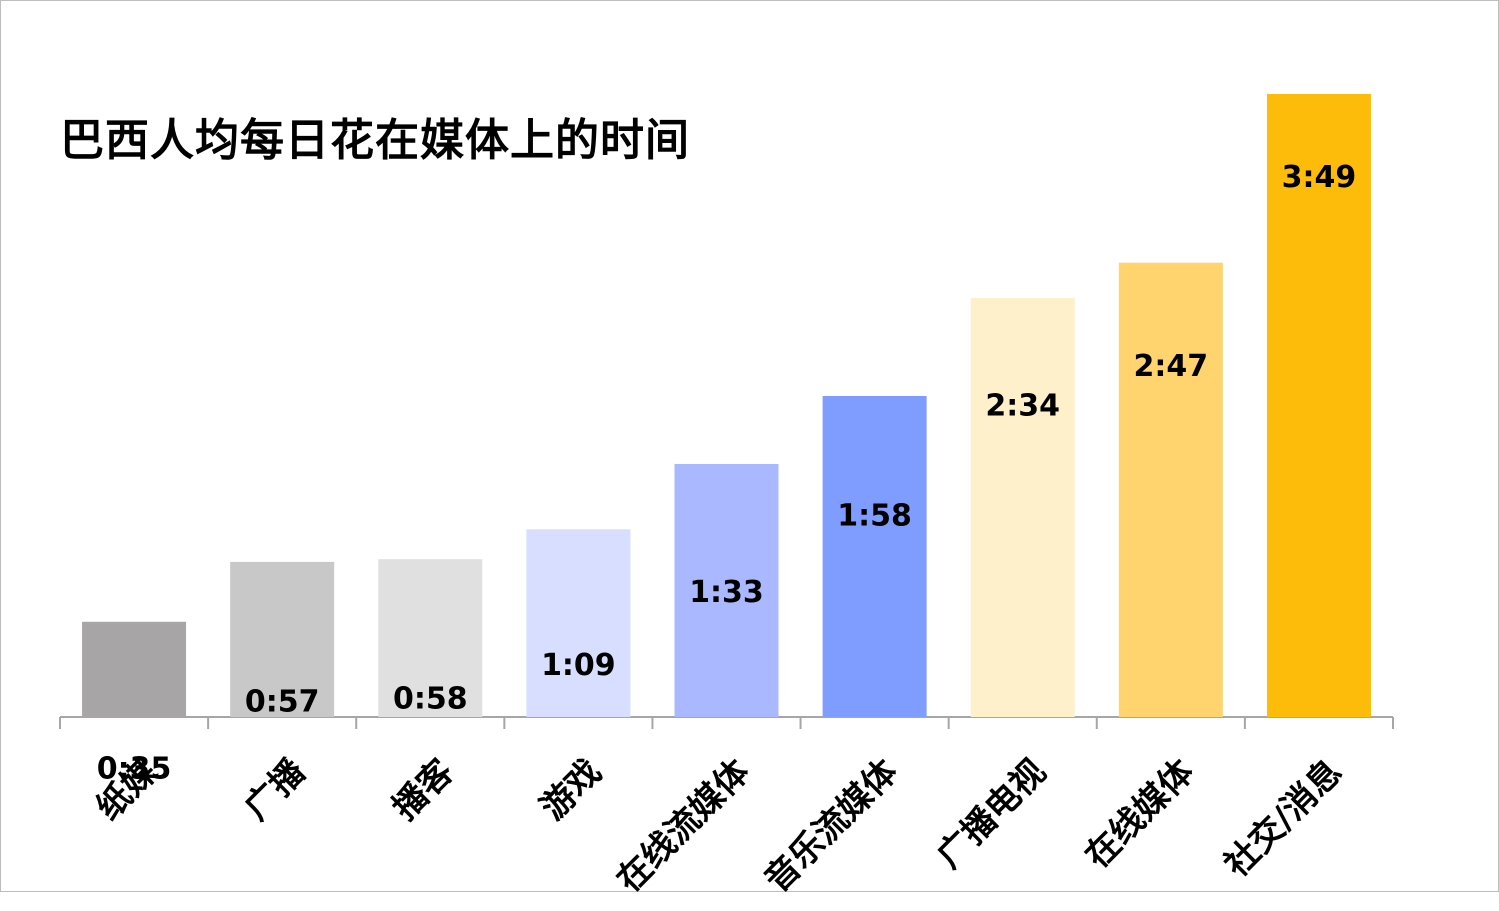 This screenshot has width=1499, height=911. What do you see at coordinates (683, 826) in the screenshot?
I see `x-tick-label: 在线流媒体` at bounding box center [683, 826].